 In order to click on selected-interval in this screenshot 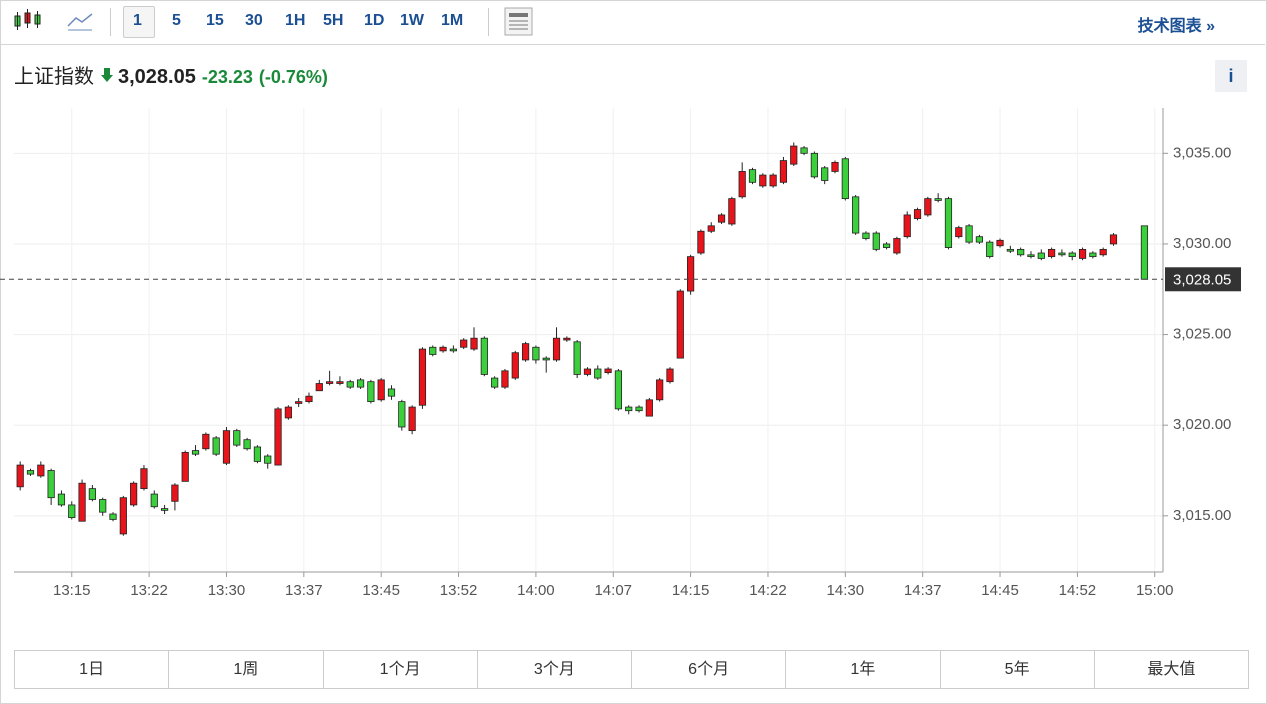, I will do `click(139, 22)`.